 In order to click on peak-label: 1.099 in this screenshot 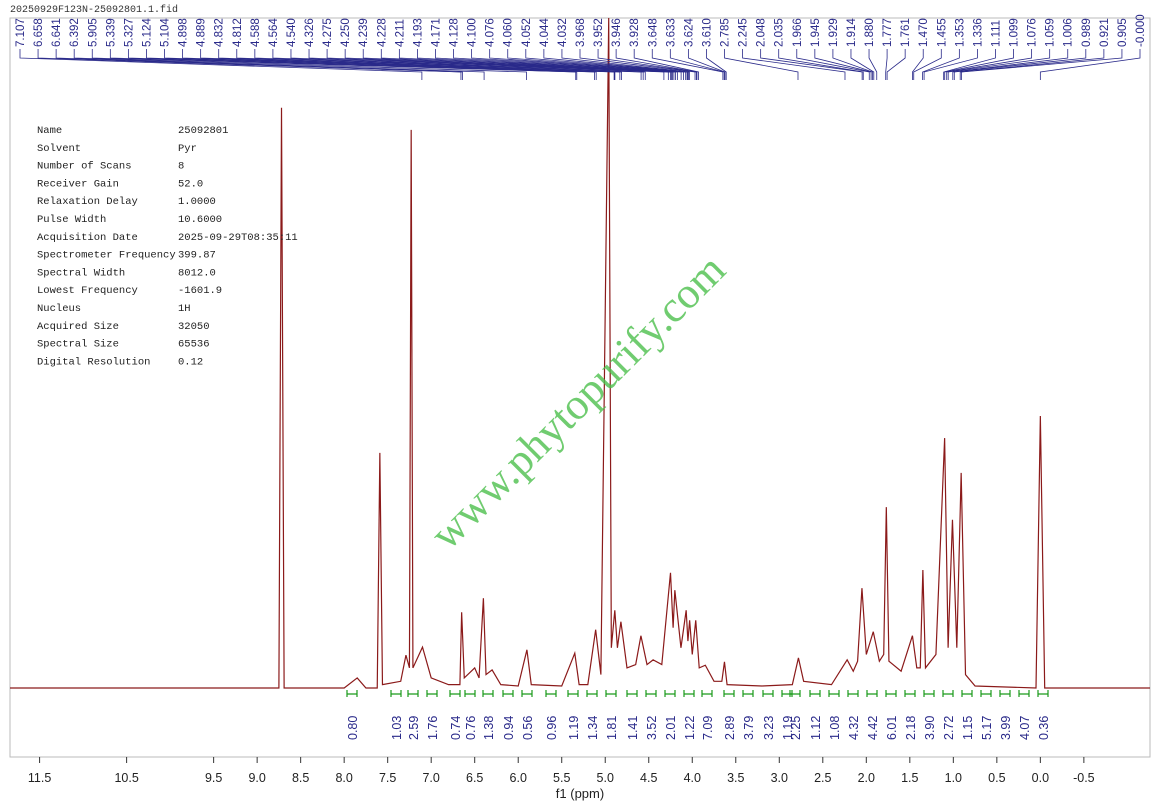, I will do `click(1015, 32)`.